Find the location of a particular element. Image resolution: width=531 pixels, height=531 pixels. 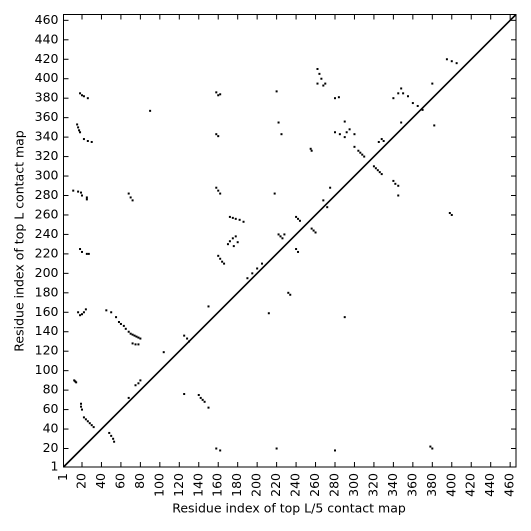

y-tick-label: 240 is located at coordinates (47, 233).